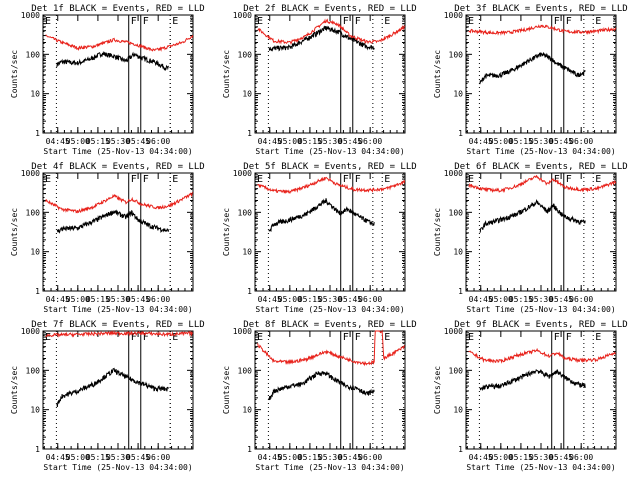 Image resolution: width=640 pixels, height=480 pixels. I want to click on panel-1-ylabel: Counts/sec, so click(14, 74).